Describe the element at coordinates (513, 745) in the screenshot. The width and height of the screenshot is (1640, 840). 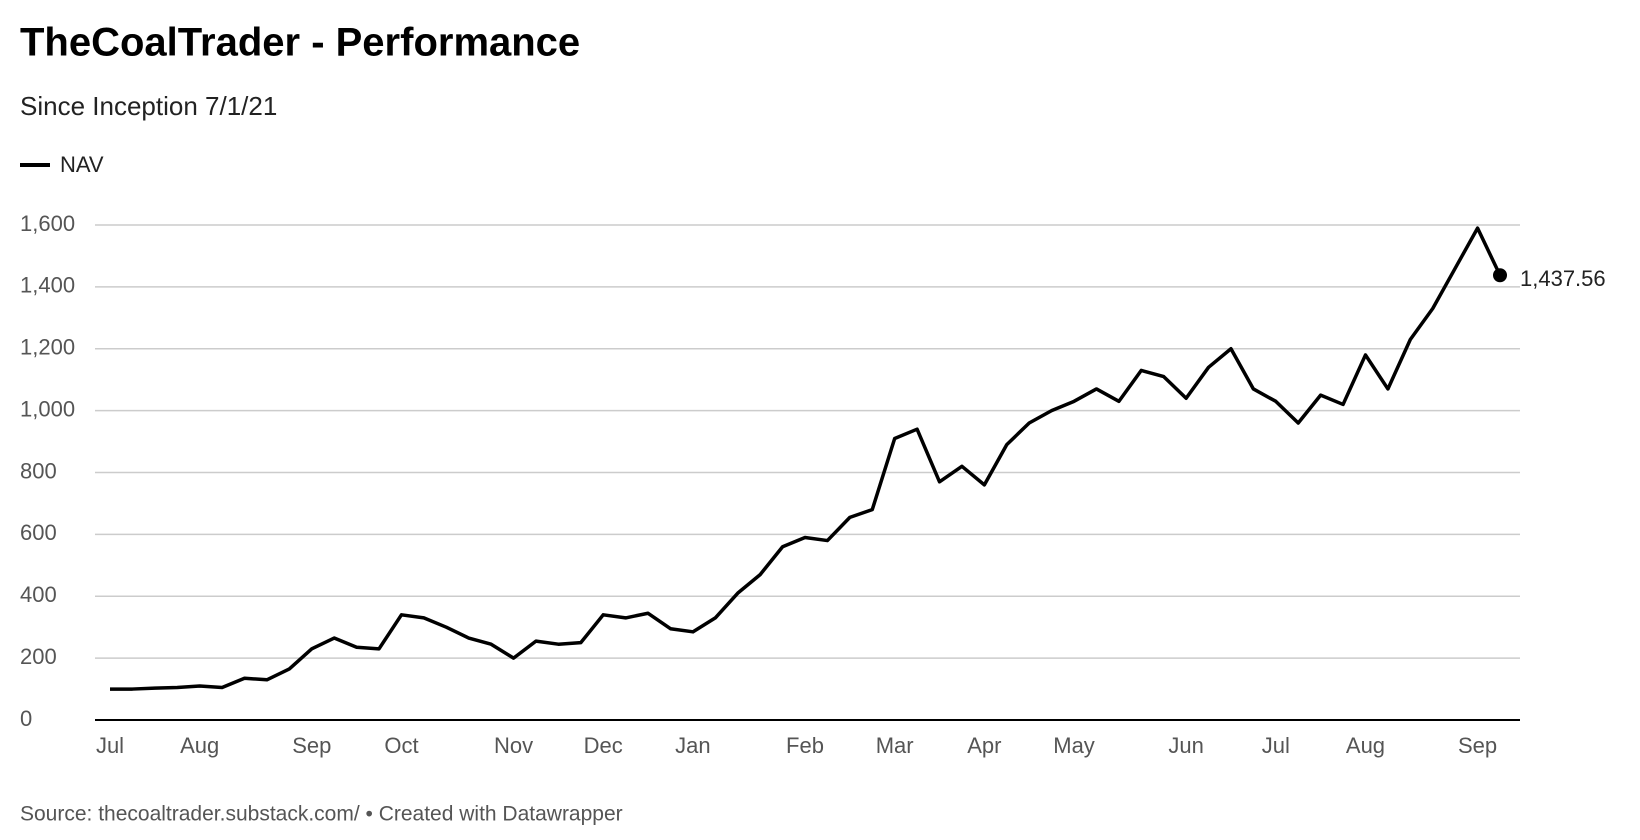
I see `x-tick-label: Nov` at that location.